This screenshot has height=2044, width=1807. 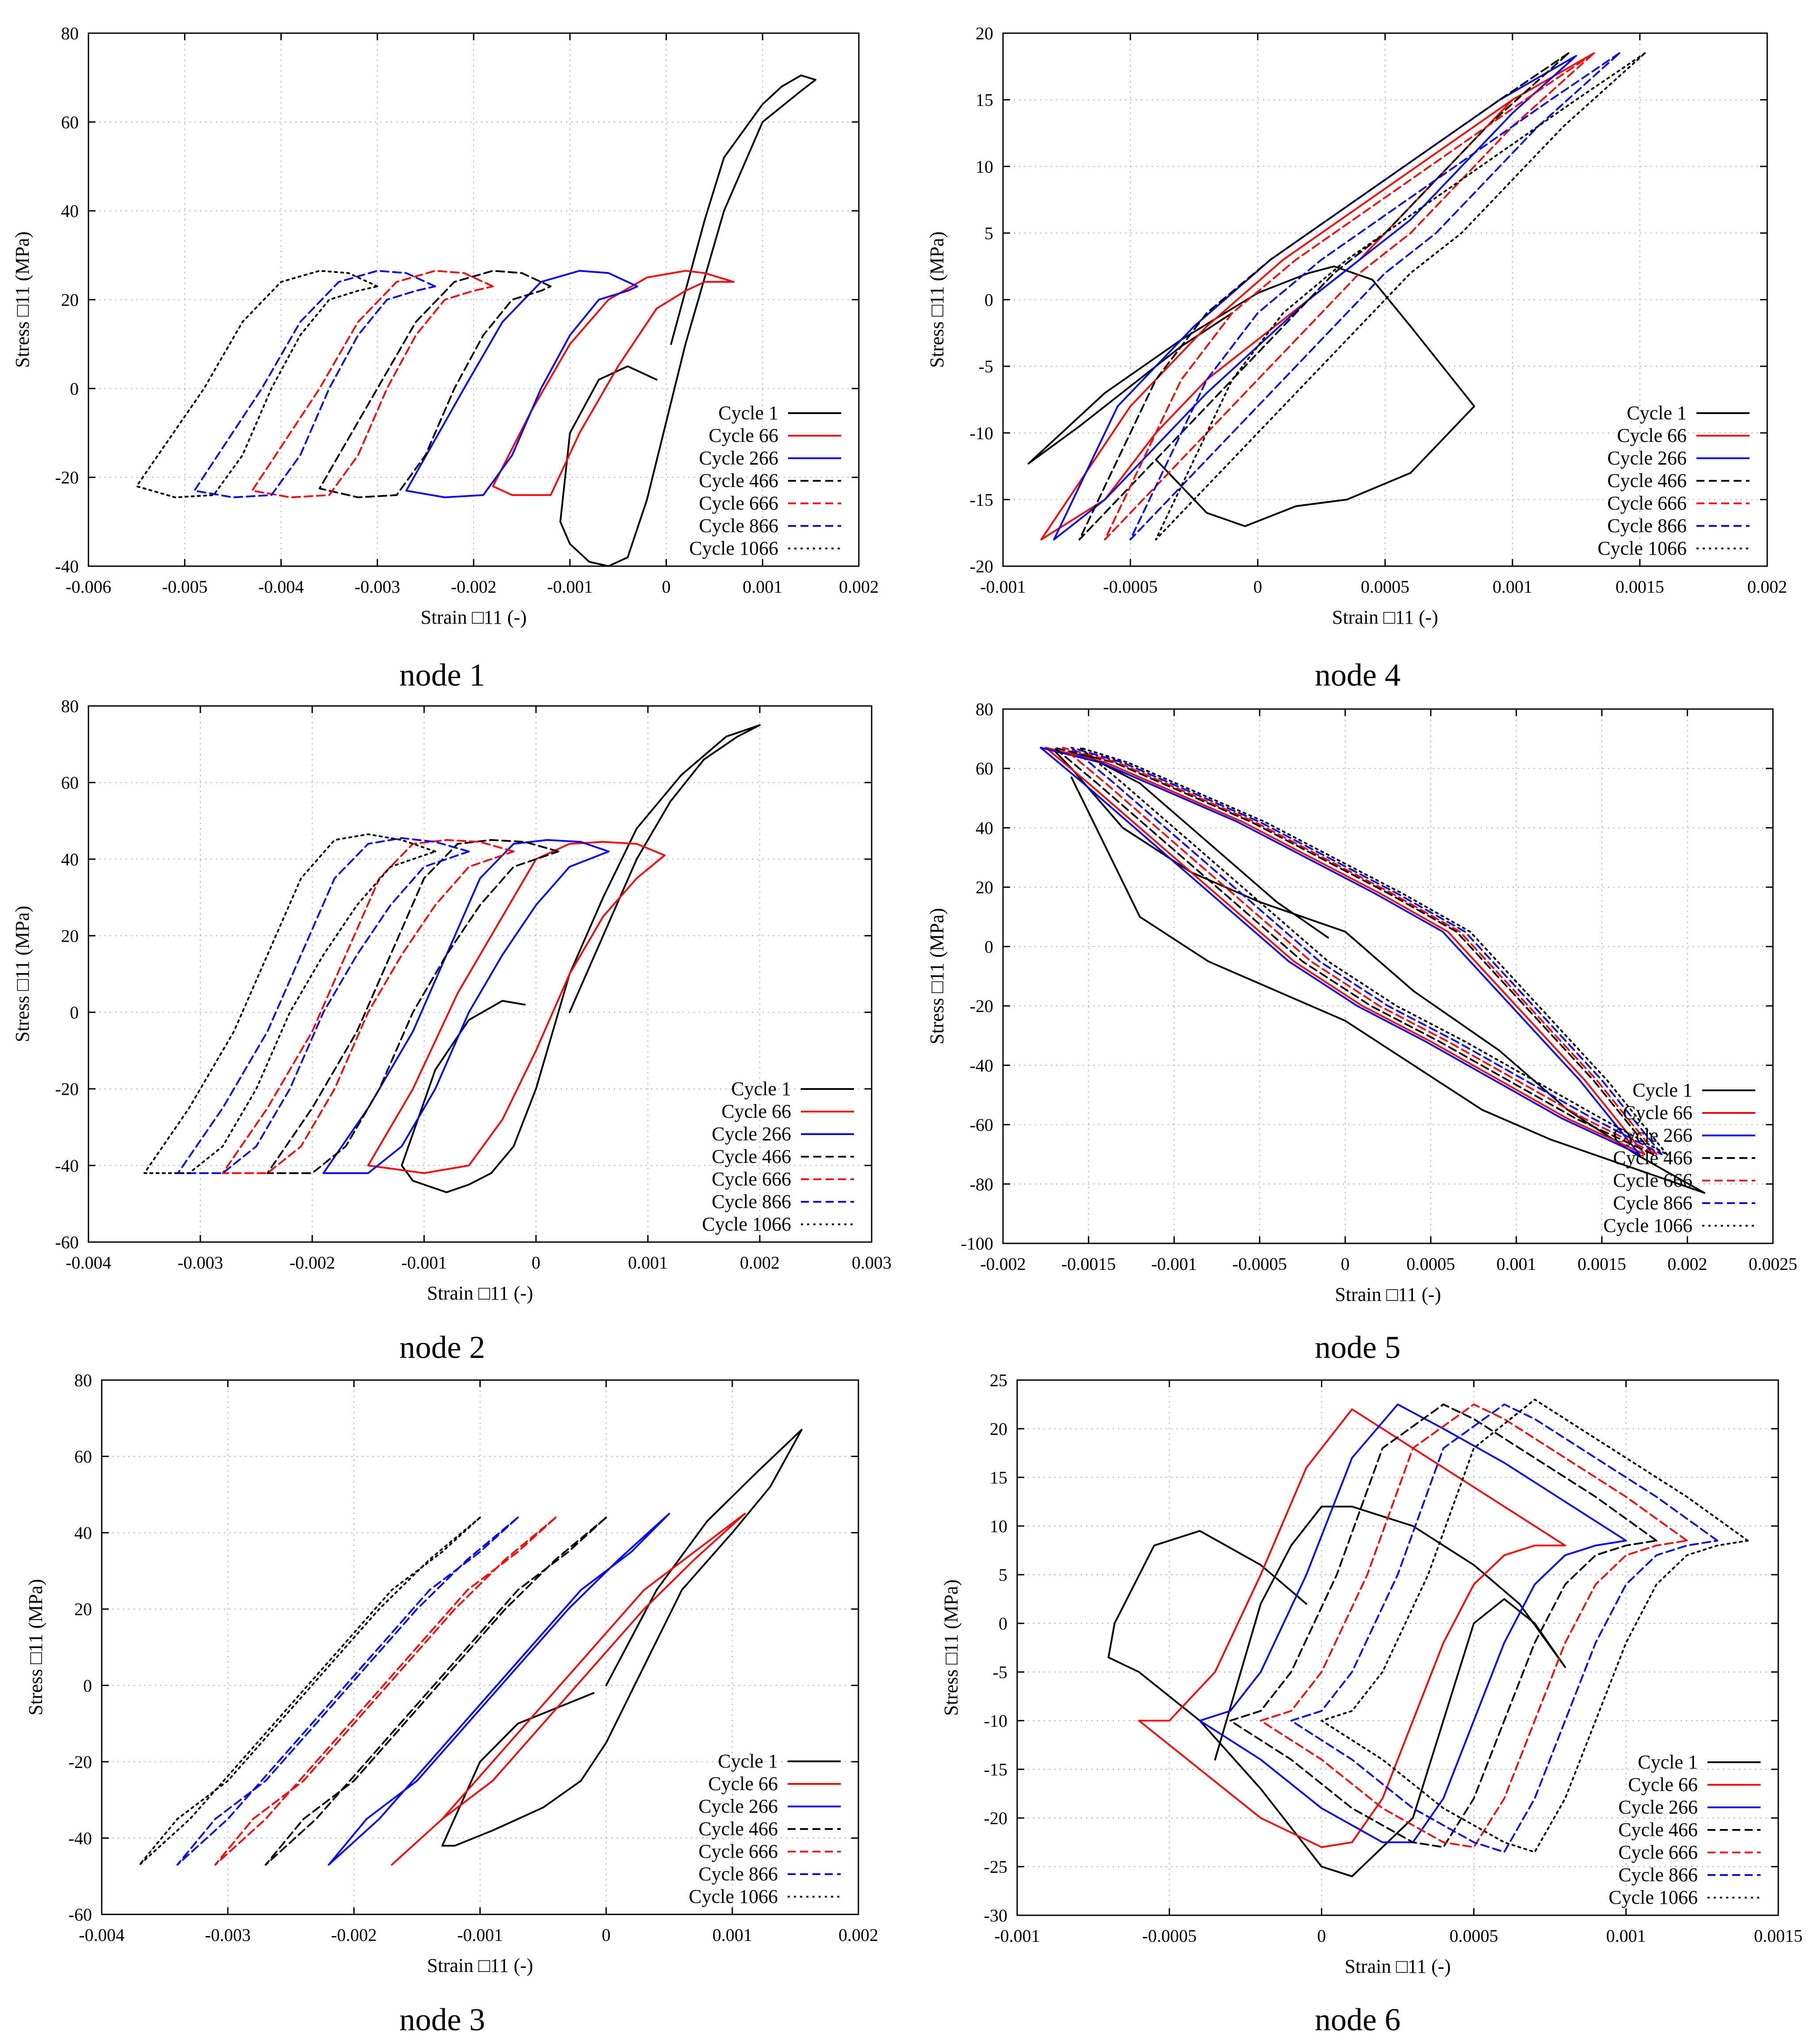 I want to click on y-tick-label: 10, so click(x=998, y=1526).